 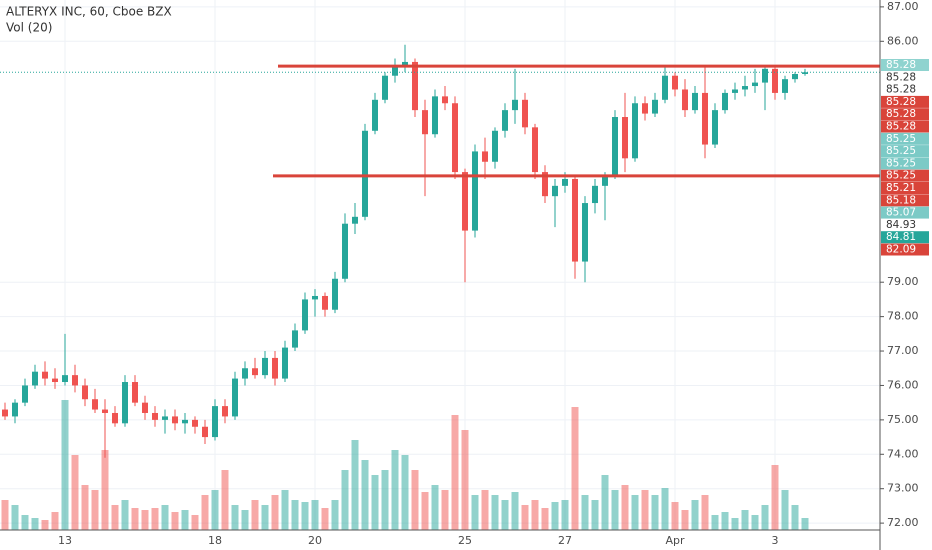 What do you see at coordinates (903, 316) in the screenshot?
I see `y-tick-label: 78.00` at bounding box center [903, 316].